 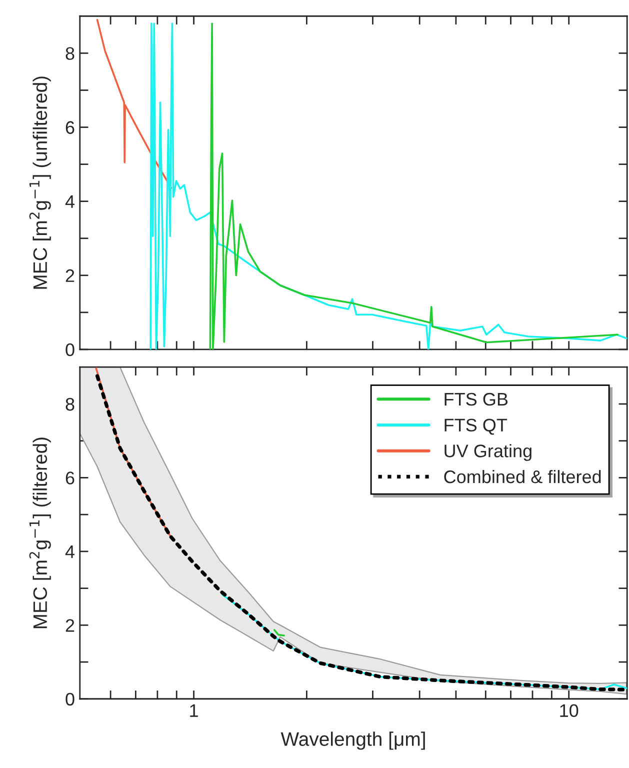 What do you see at coordinates (476, 399) in the screenshot?
I see `legend-label: FTS GB` at bounding box center [476, 399].